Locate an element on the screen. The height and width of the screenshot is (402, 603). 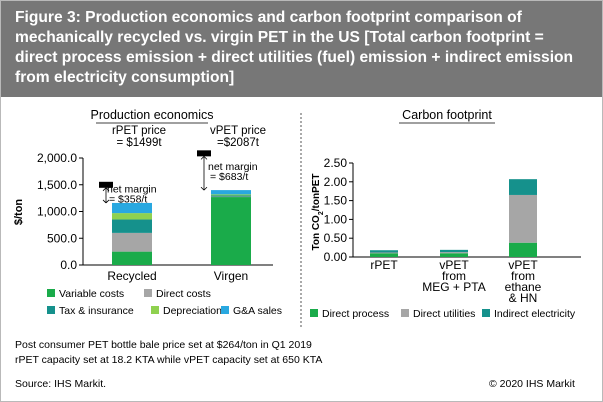
price-label: rPET price is located at coordinates (139, 131).